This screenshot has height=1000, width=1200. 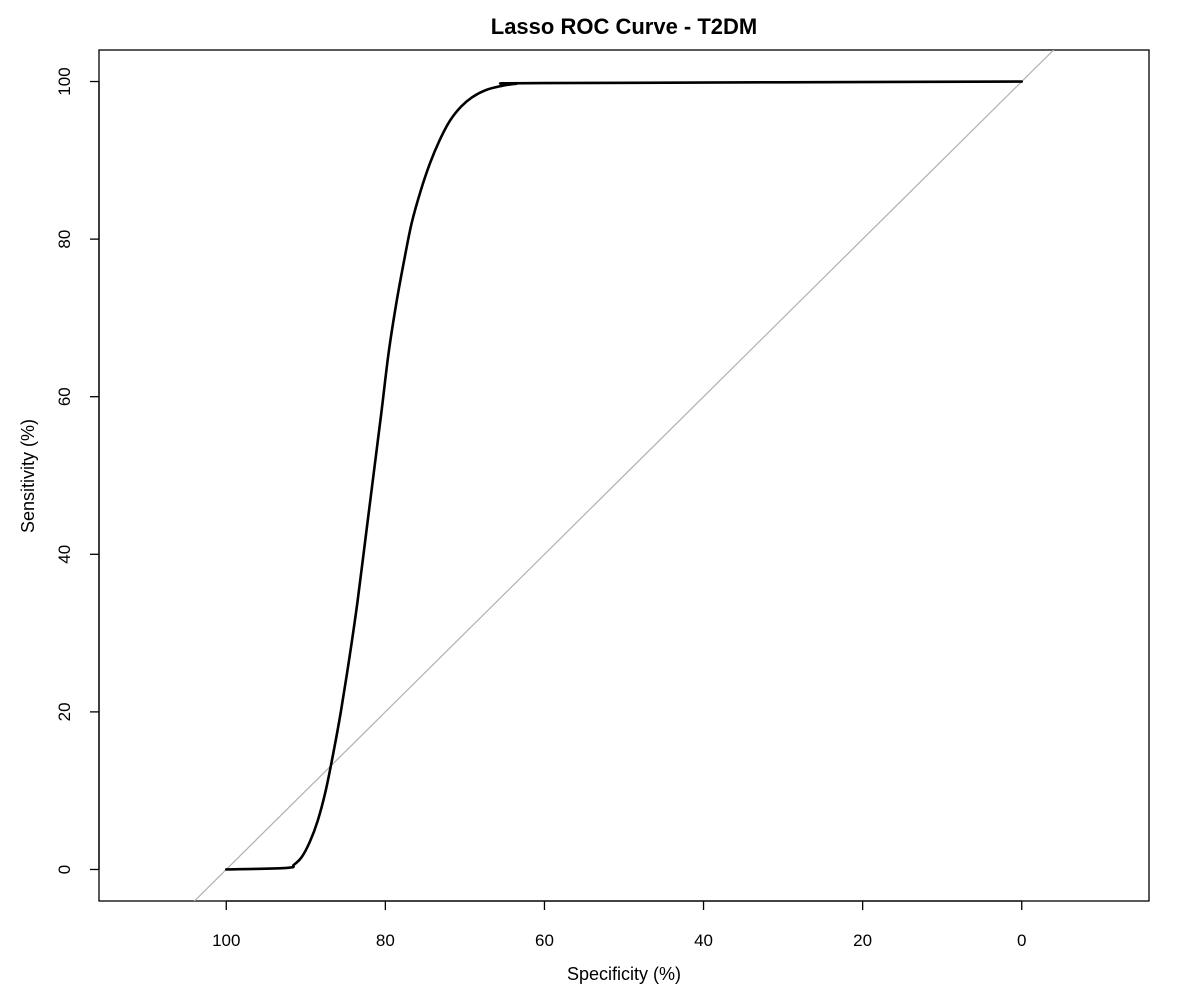 What do you see at coordinates (28, 476) in the screenshot?
I see `y-axis-label: Sensitivity (%)` at bounding box center [28, 476].